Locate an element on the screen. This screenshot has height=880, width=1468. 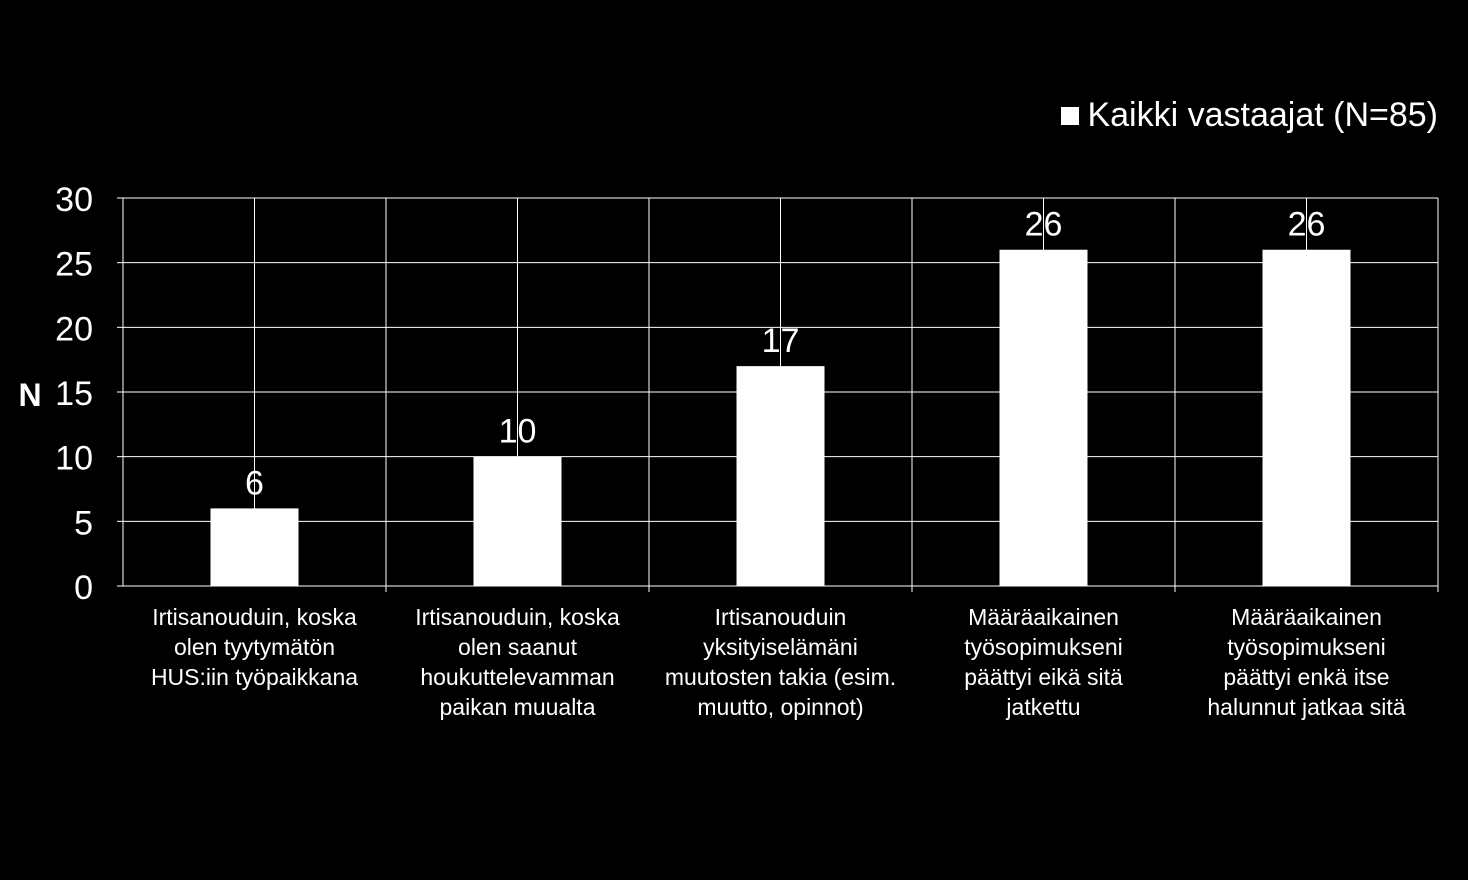
y-tick-label: 20 is located at coordinates (74, 329).